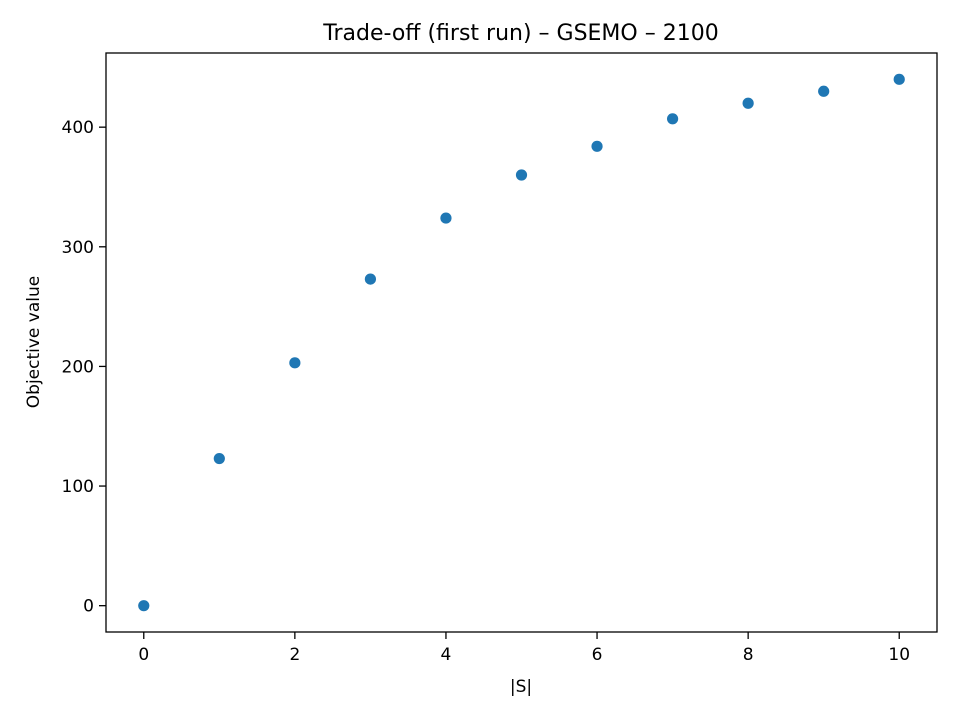  What do you see at coordinates (143, 655) in the screenshot?
I see `x-tick-label: 0` at bounding box center [143, 655].